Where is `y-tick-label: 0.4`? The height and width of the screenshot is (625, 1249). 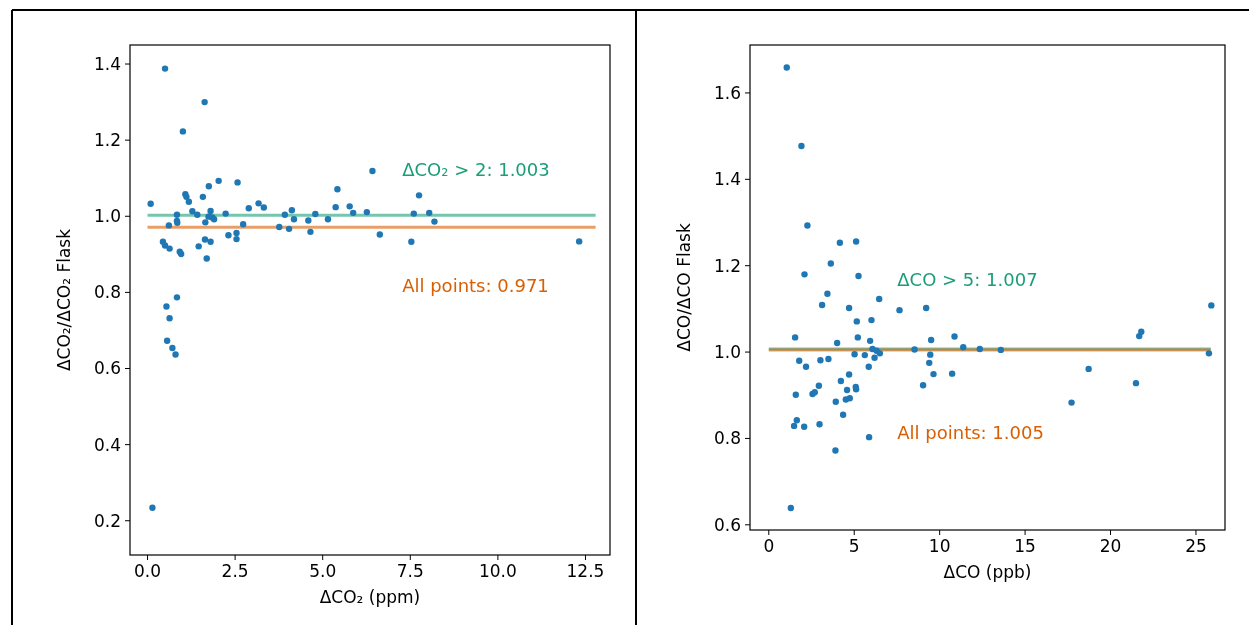
y-tick-label: 0.4 is located at coordinates (107, 444).